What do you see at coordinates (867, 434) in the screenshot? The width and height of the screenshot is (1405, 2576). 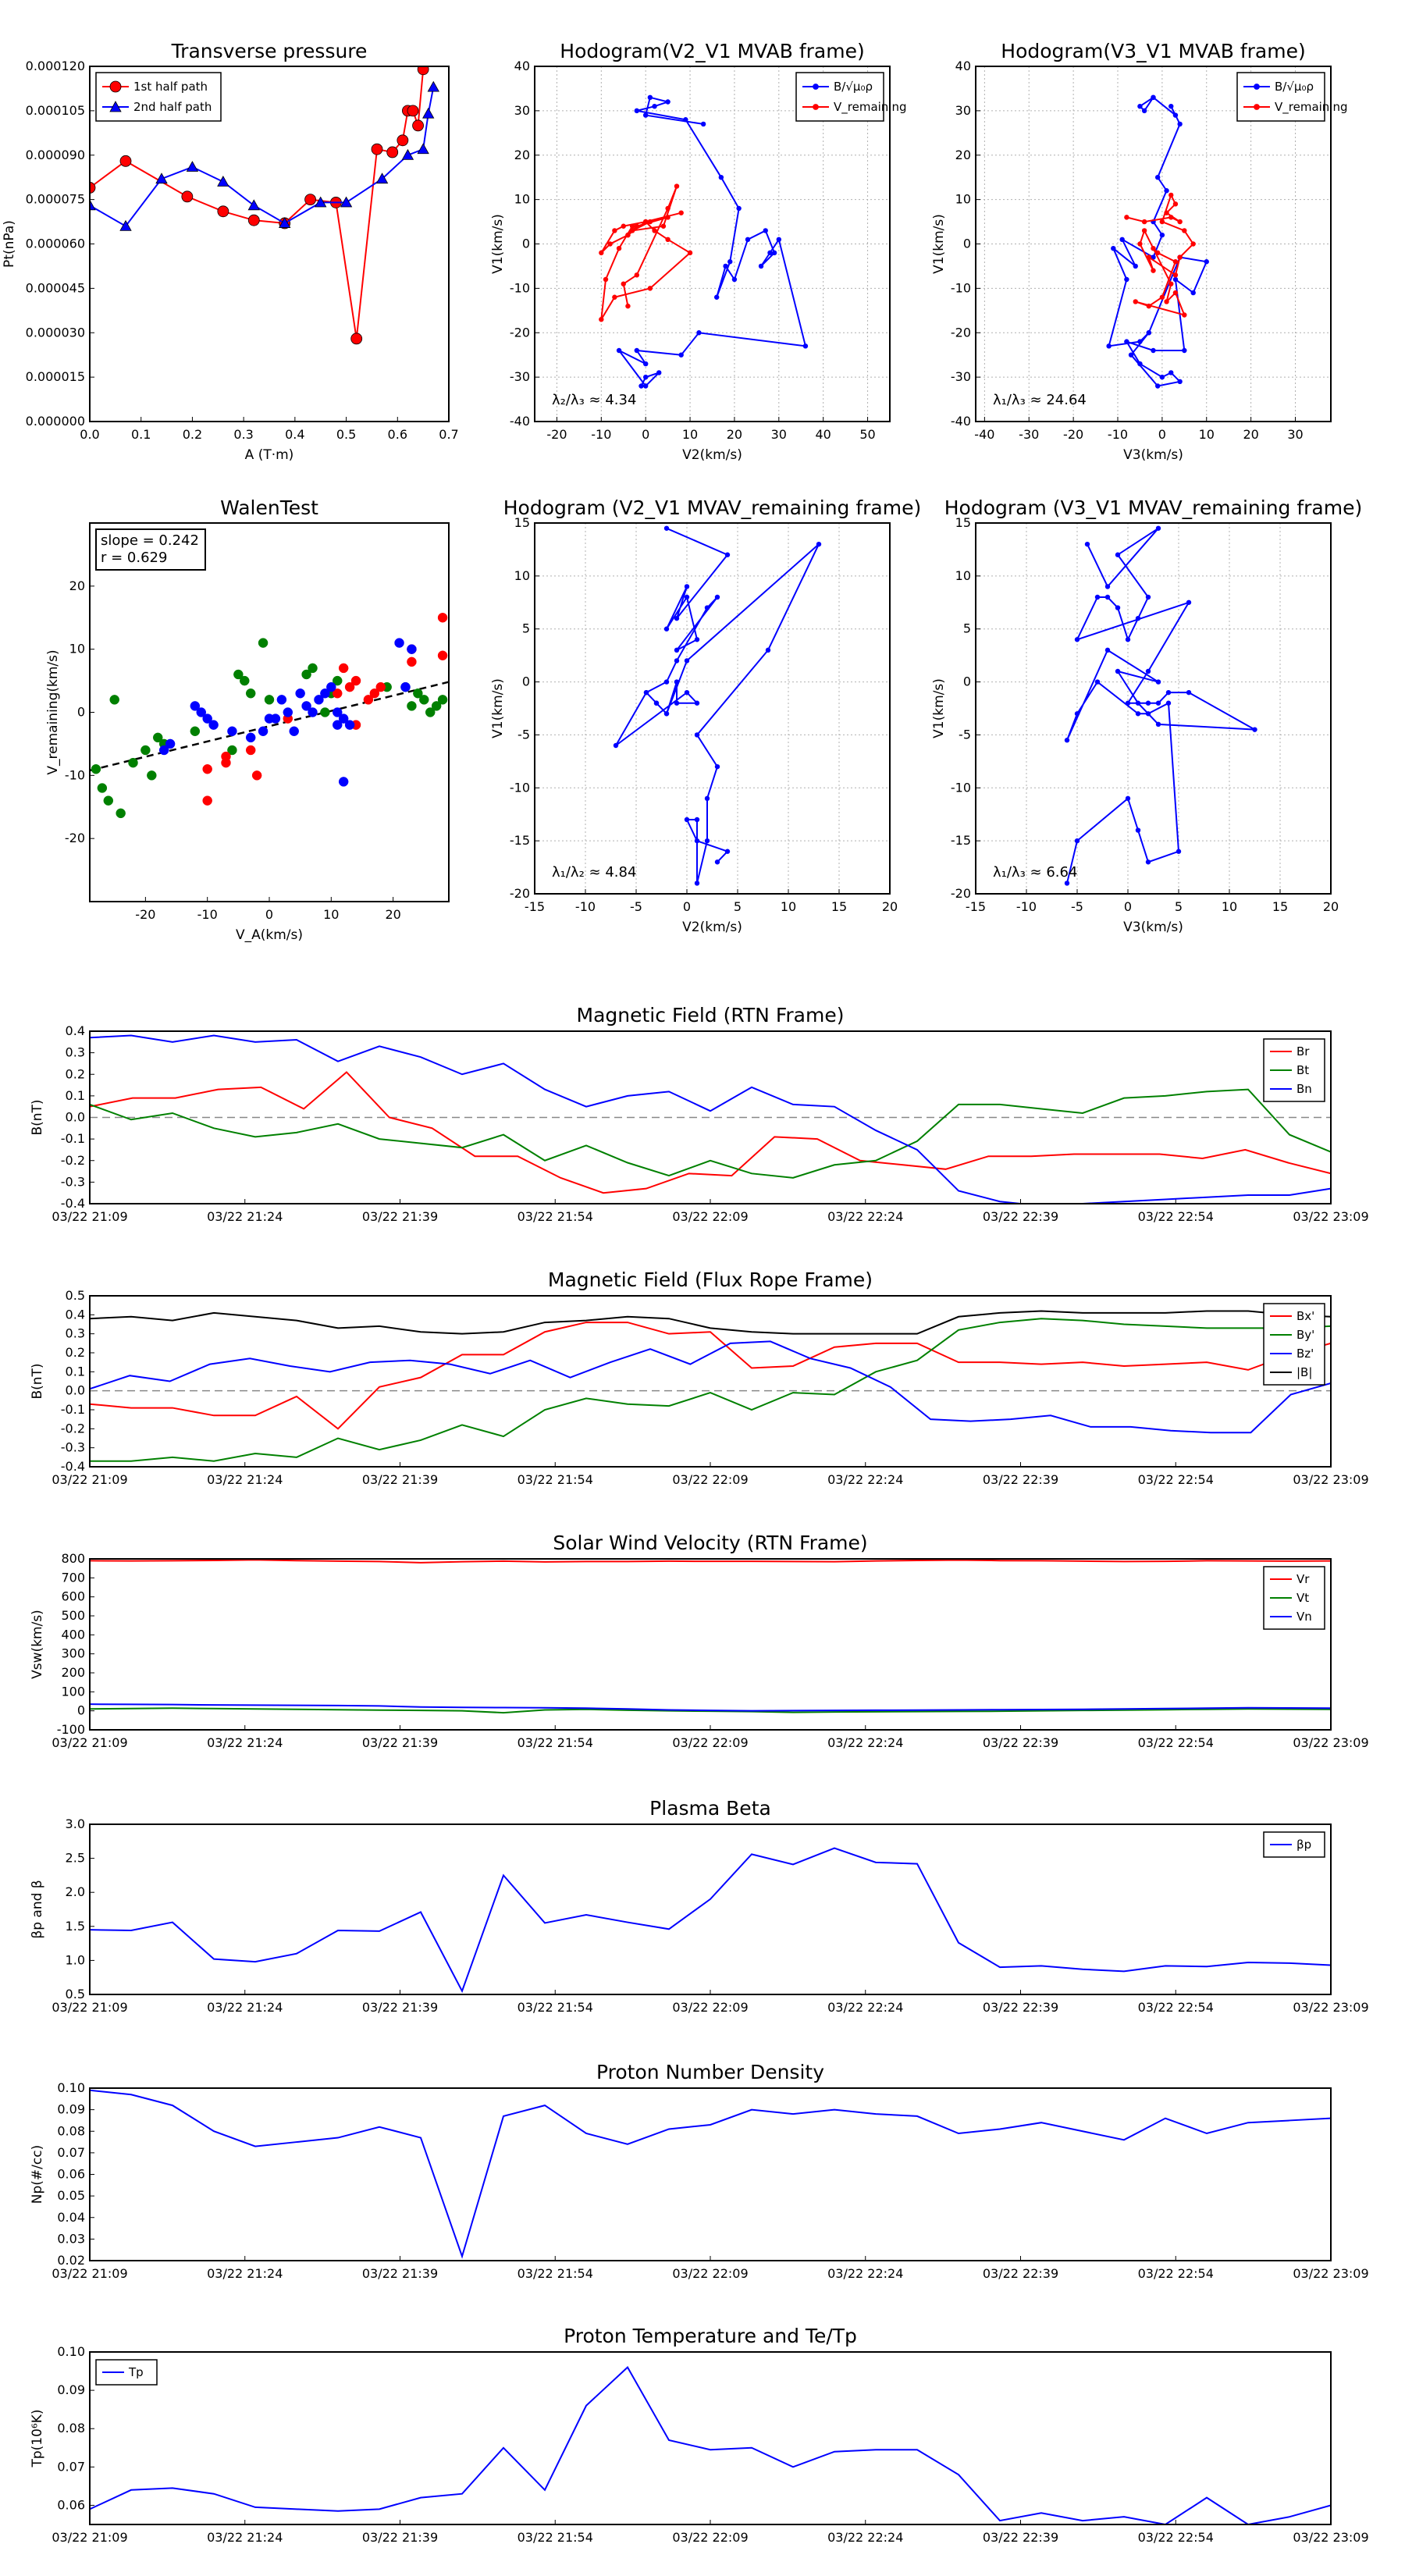 I see `x-tick-label: 50` at bounding box center [867, 434].